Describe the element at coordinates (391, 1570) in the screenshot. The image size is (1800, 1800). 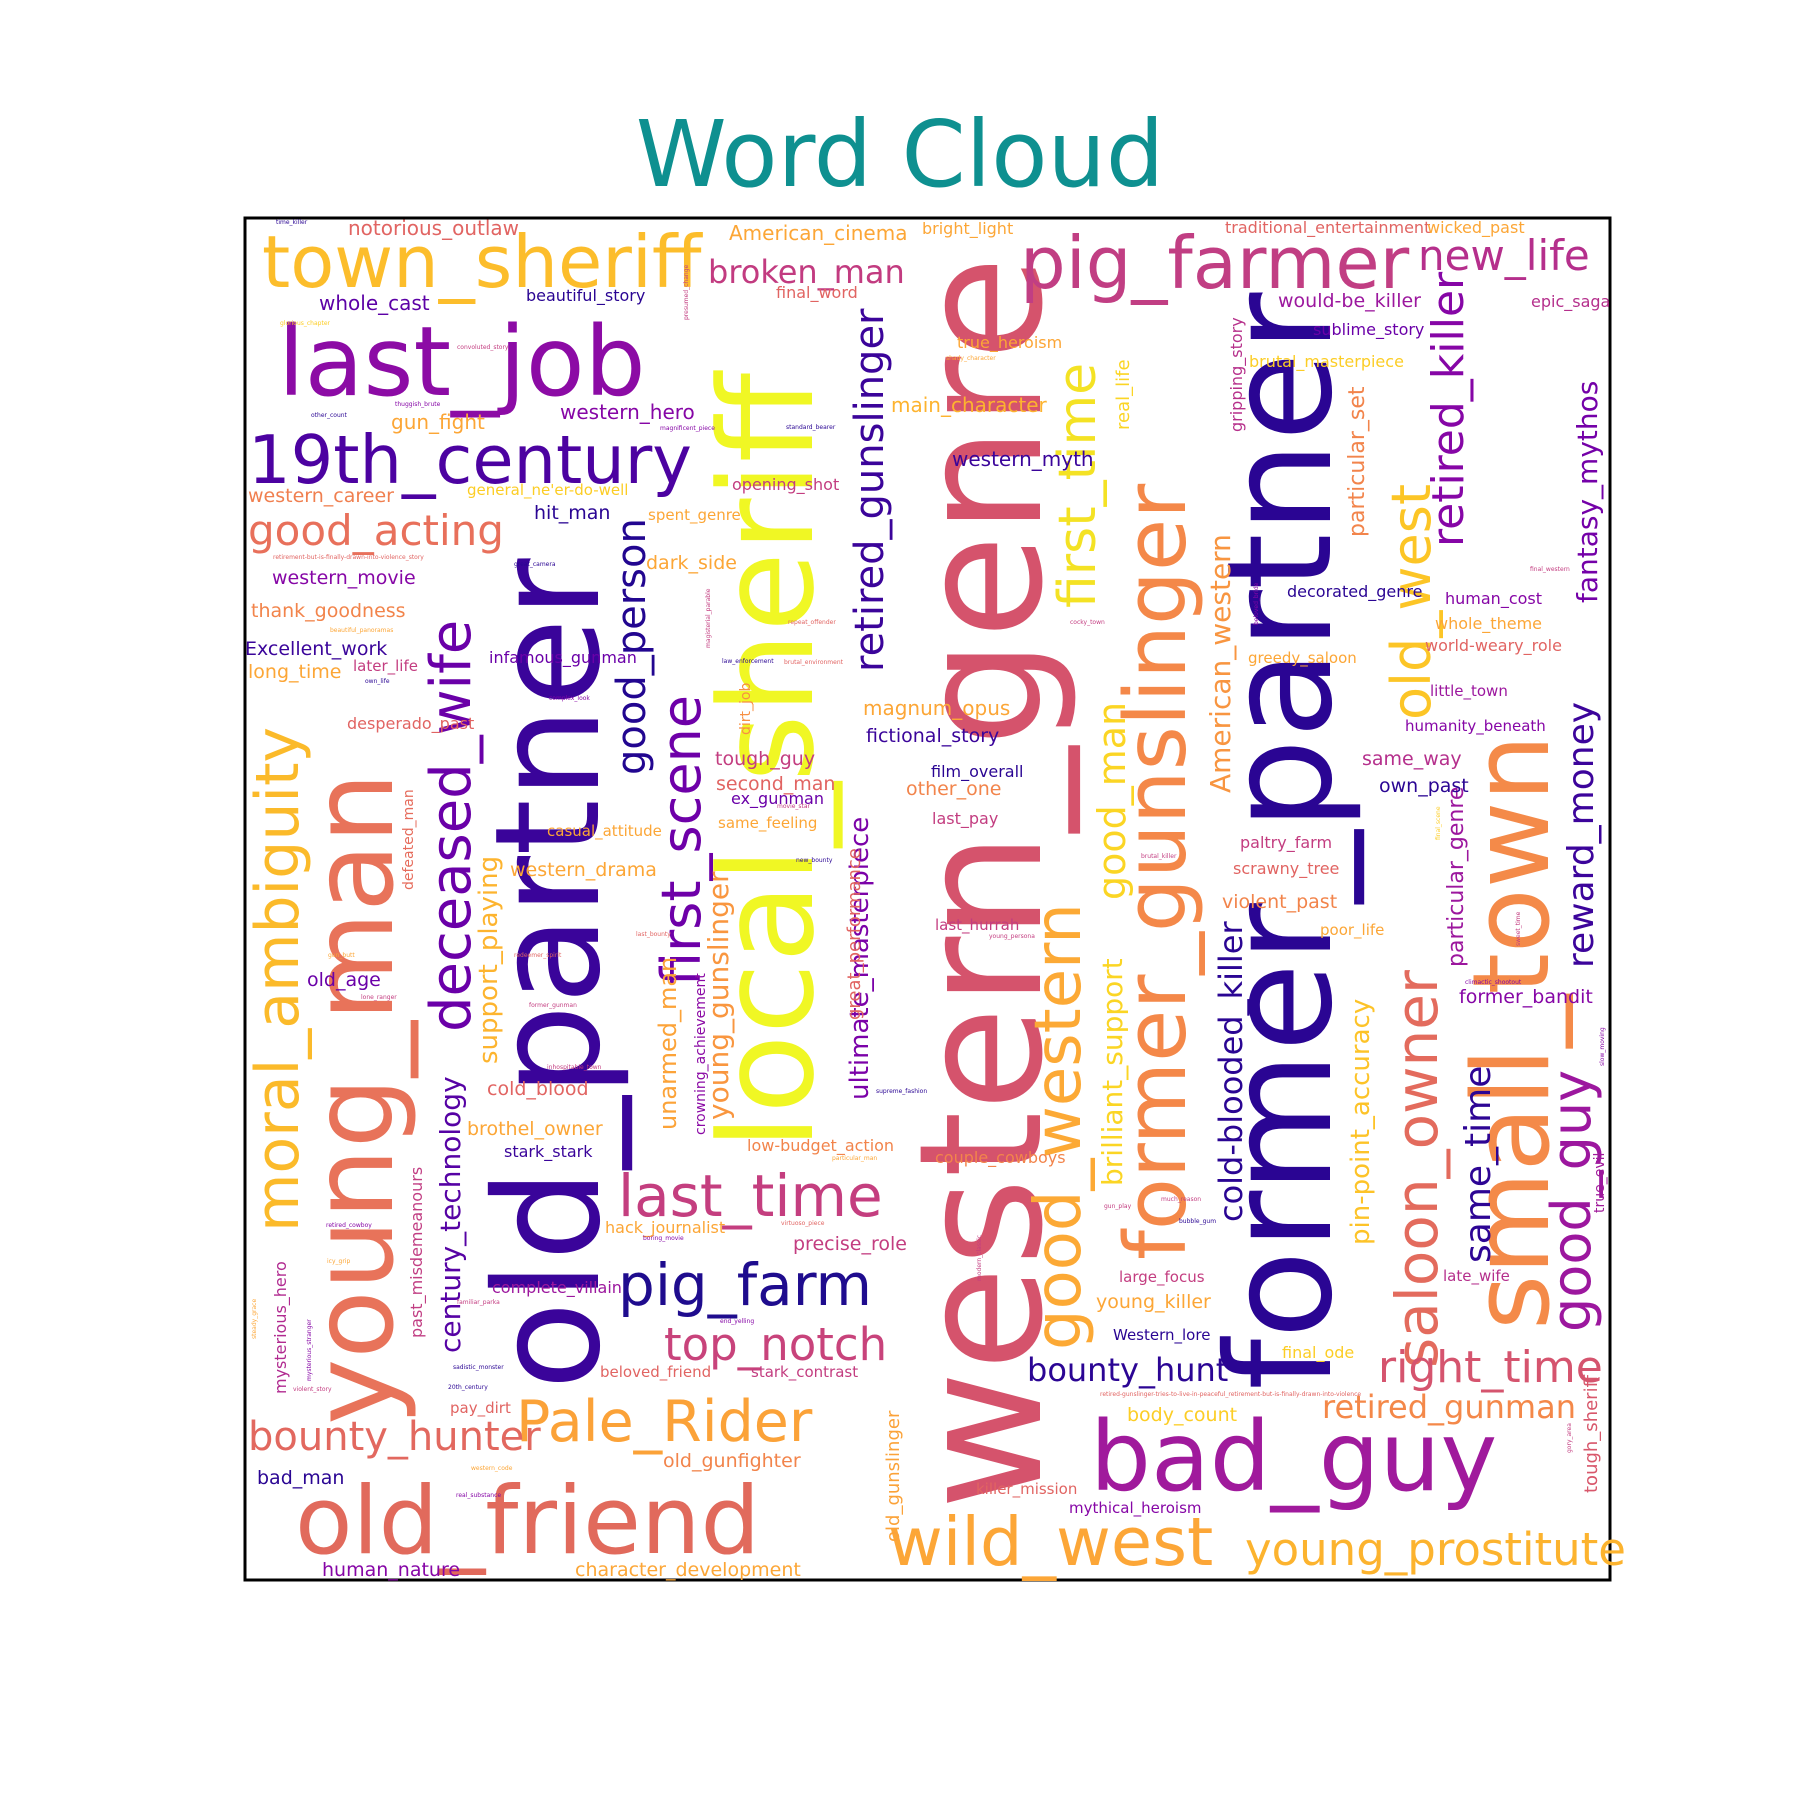
I see `word-human-nature: human_nature` at that location.